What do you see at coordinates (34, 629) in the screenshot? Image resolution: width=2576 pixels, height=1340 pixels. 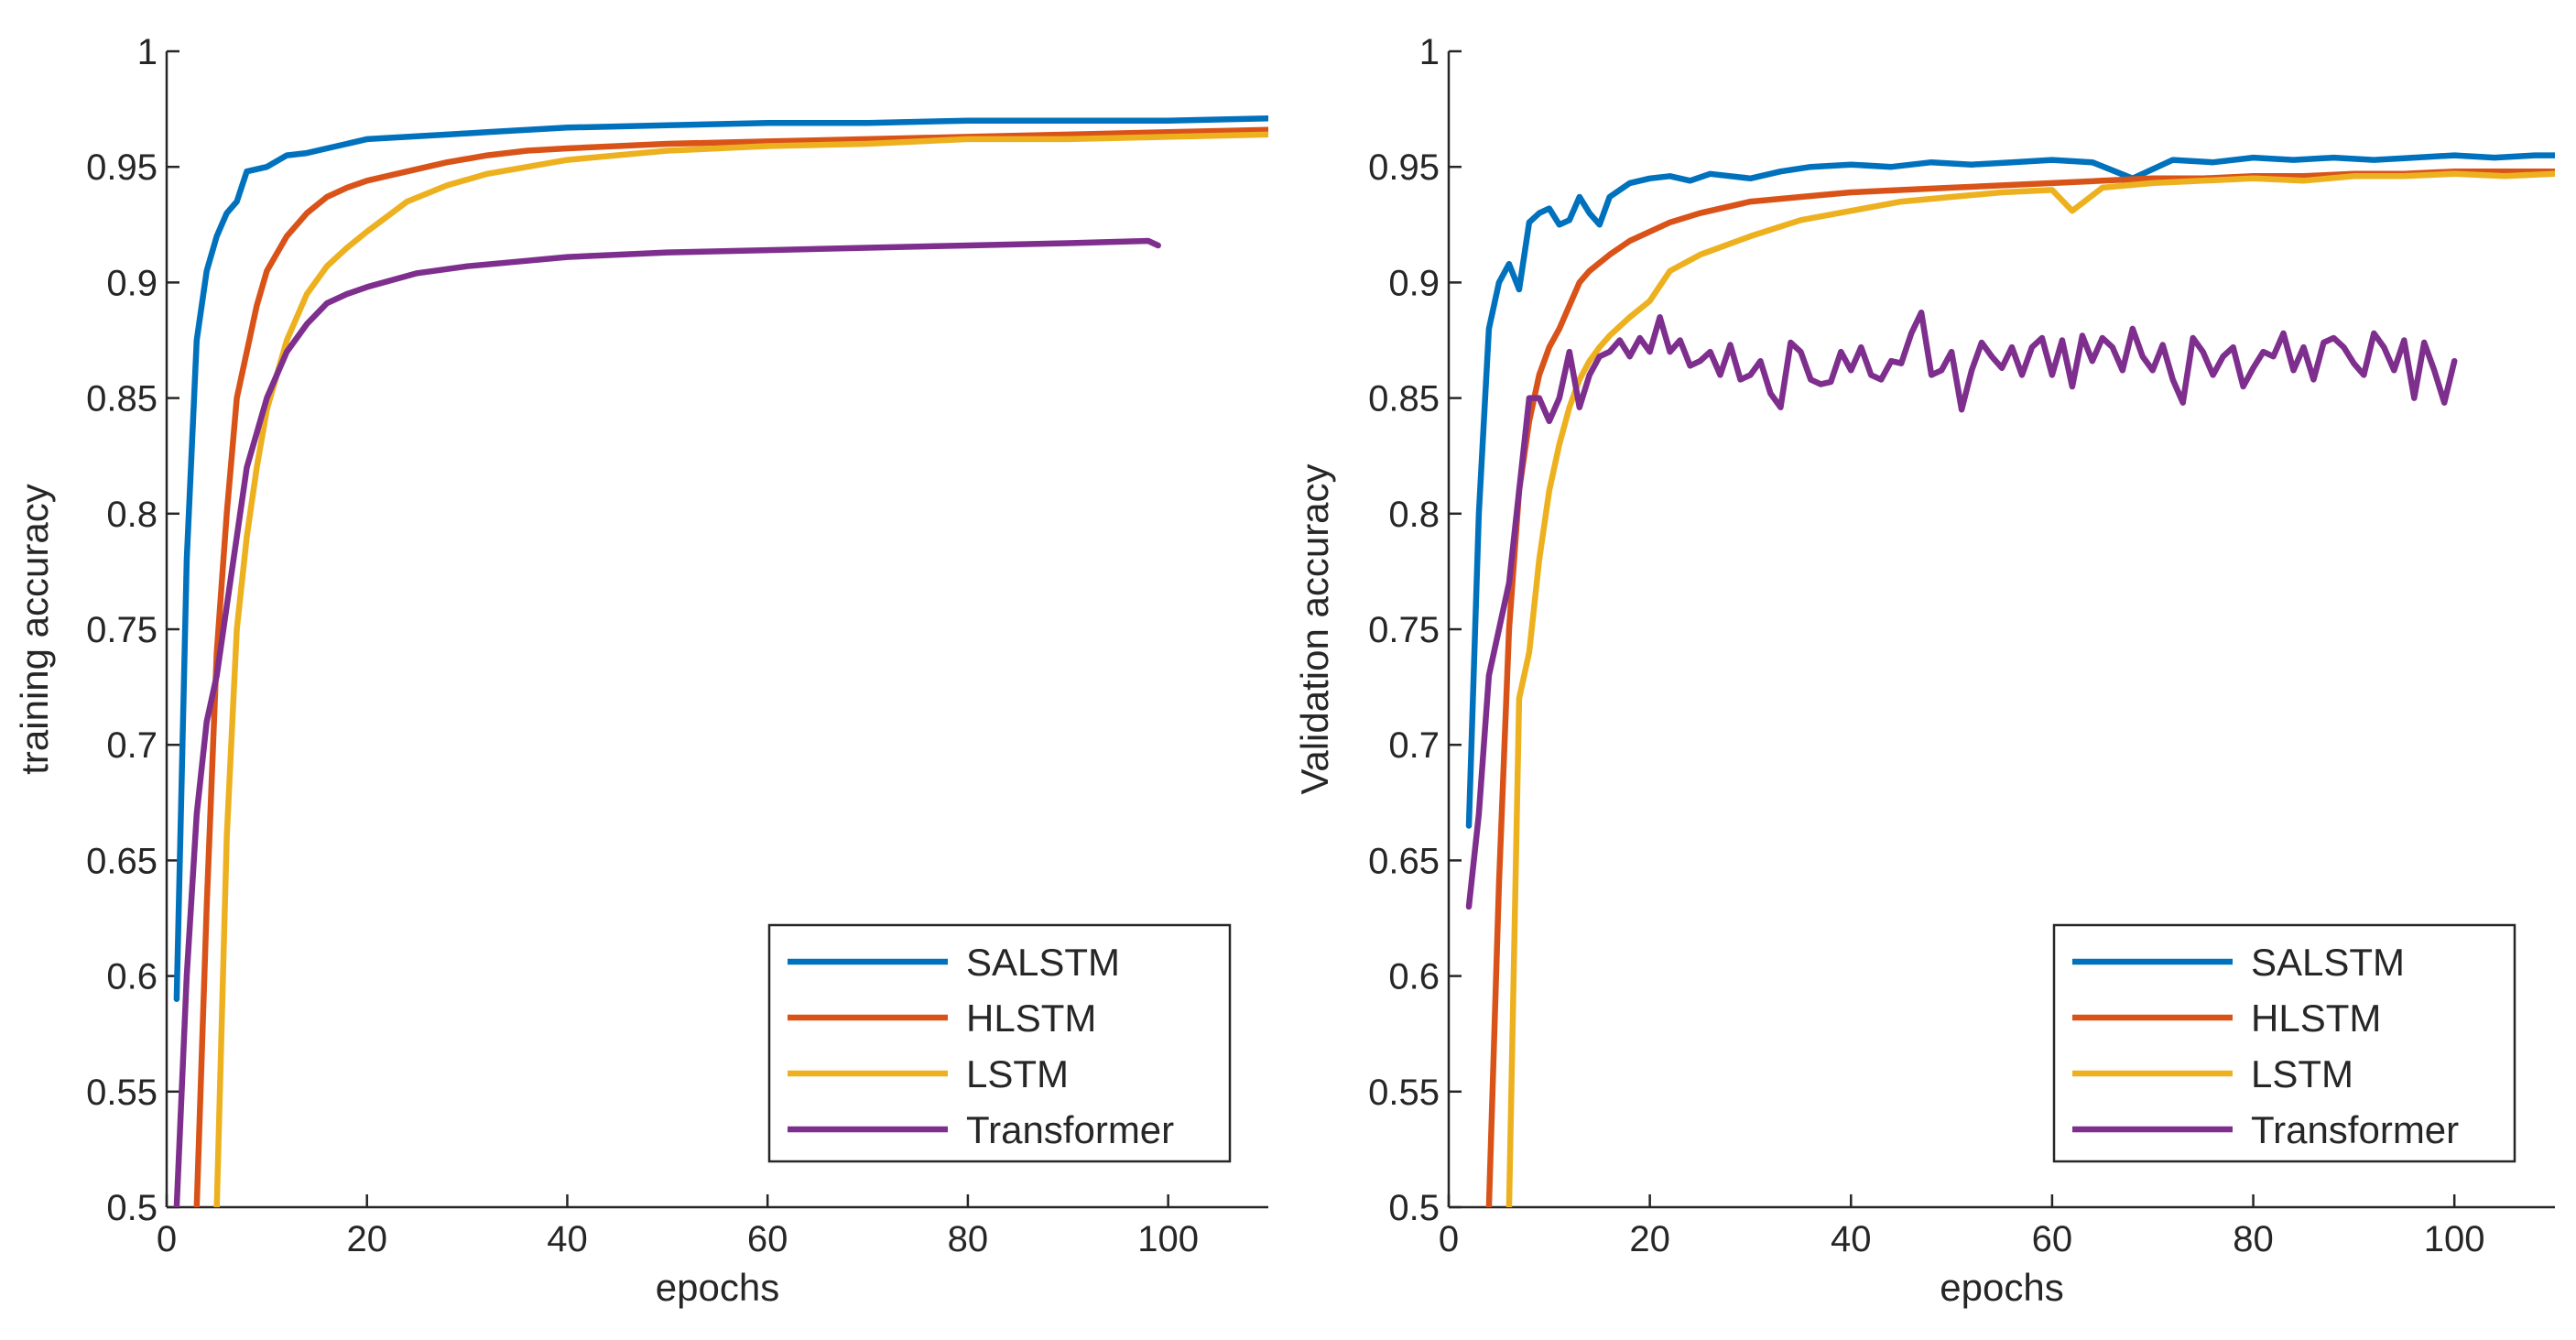 I see `y-axis-label: training accuracy` at bounding box center [34, 629].